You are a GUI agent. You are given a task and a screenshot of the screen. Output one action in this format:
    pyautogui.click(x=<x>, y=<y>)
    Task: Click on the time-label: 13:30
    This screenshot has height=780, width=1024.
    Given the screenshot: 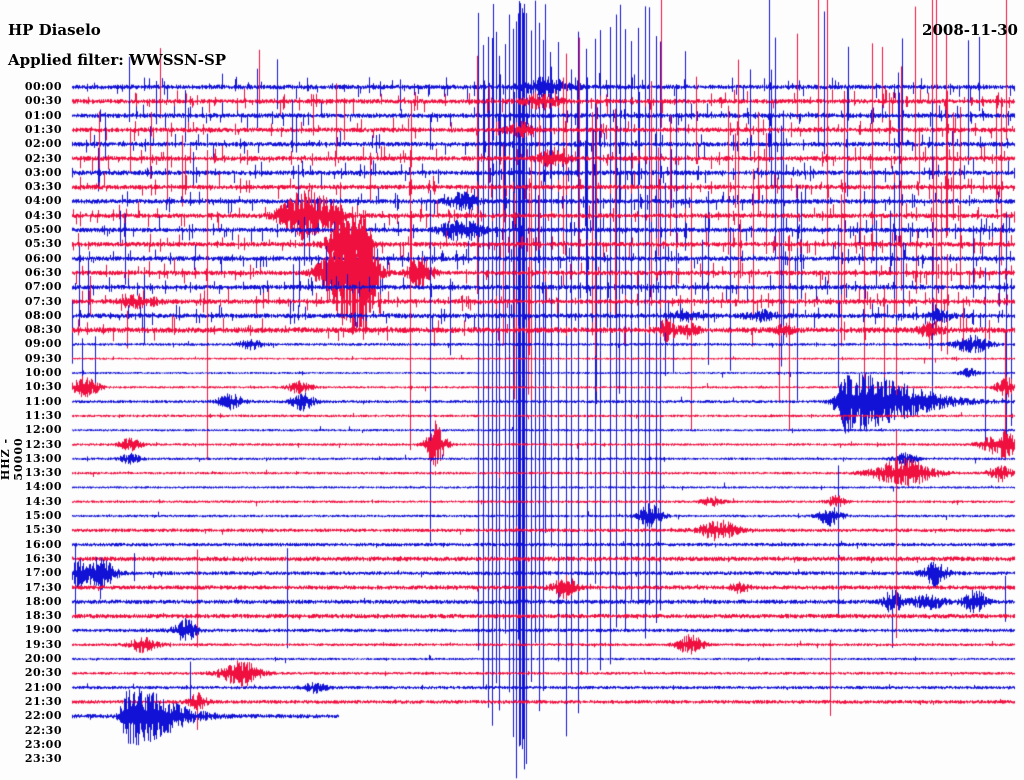 What is the action you would take?
    pyautogui.click(x=43, y=473)
    